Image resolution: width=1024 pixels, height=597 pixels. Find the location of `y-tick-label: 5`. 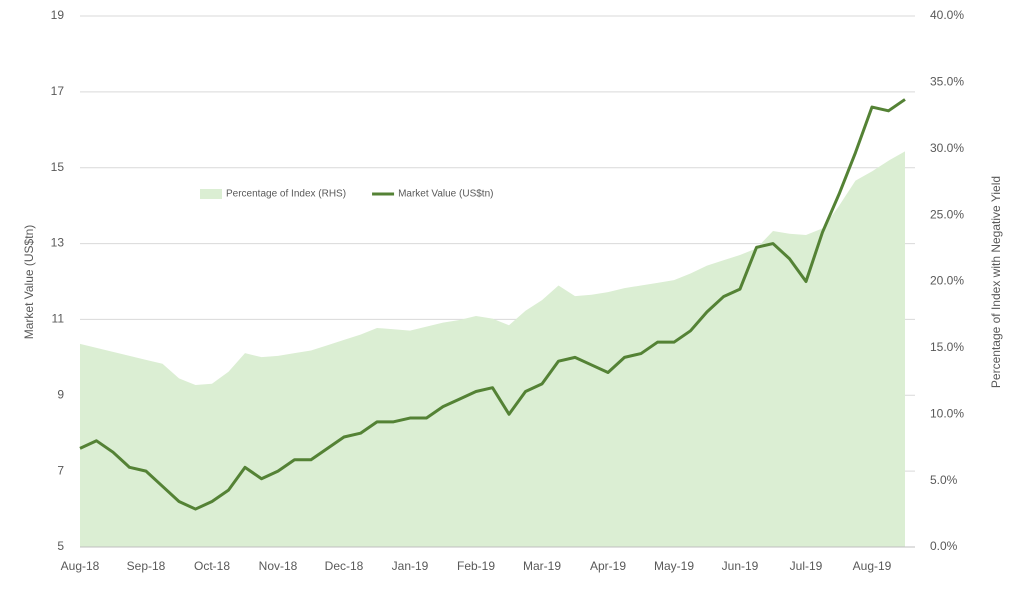

y-tick-label: 5 is located at coordinates (60, 546).